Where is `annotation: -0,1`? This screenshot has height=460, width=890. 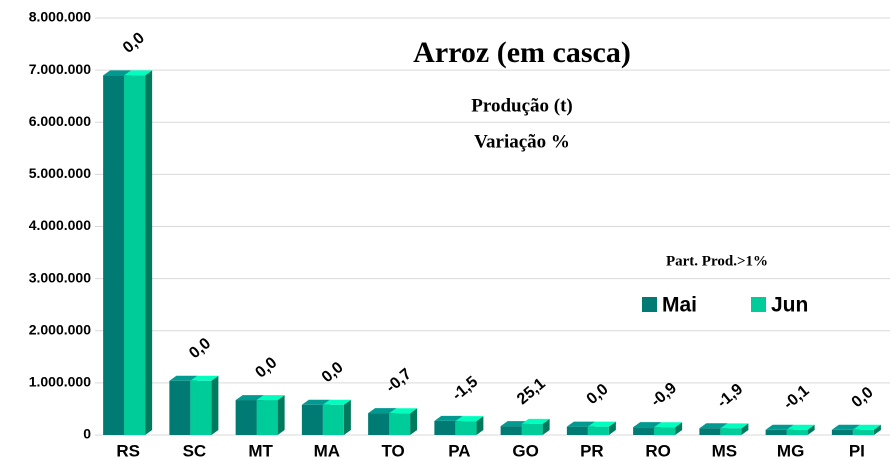 annotation: -0,1 is located at coordinates (796, 397).